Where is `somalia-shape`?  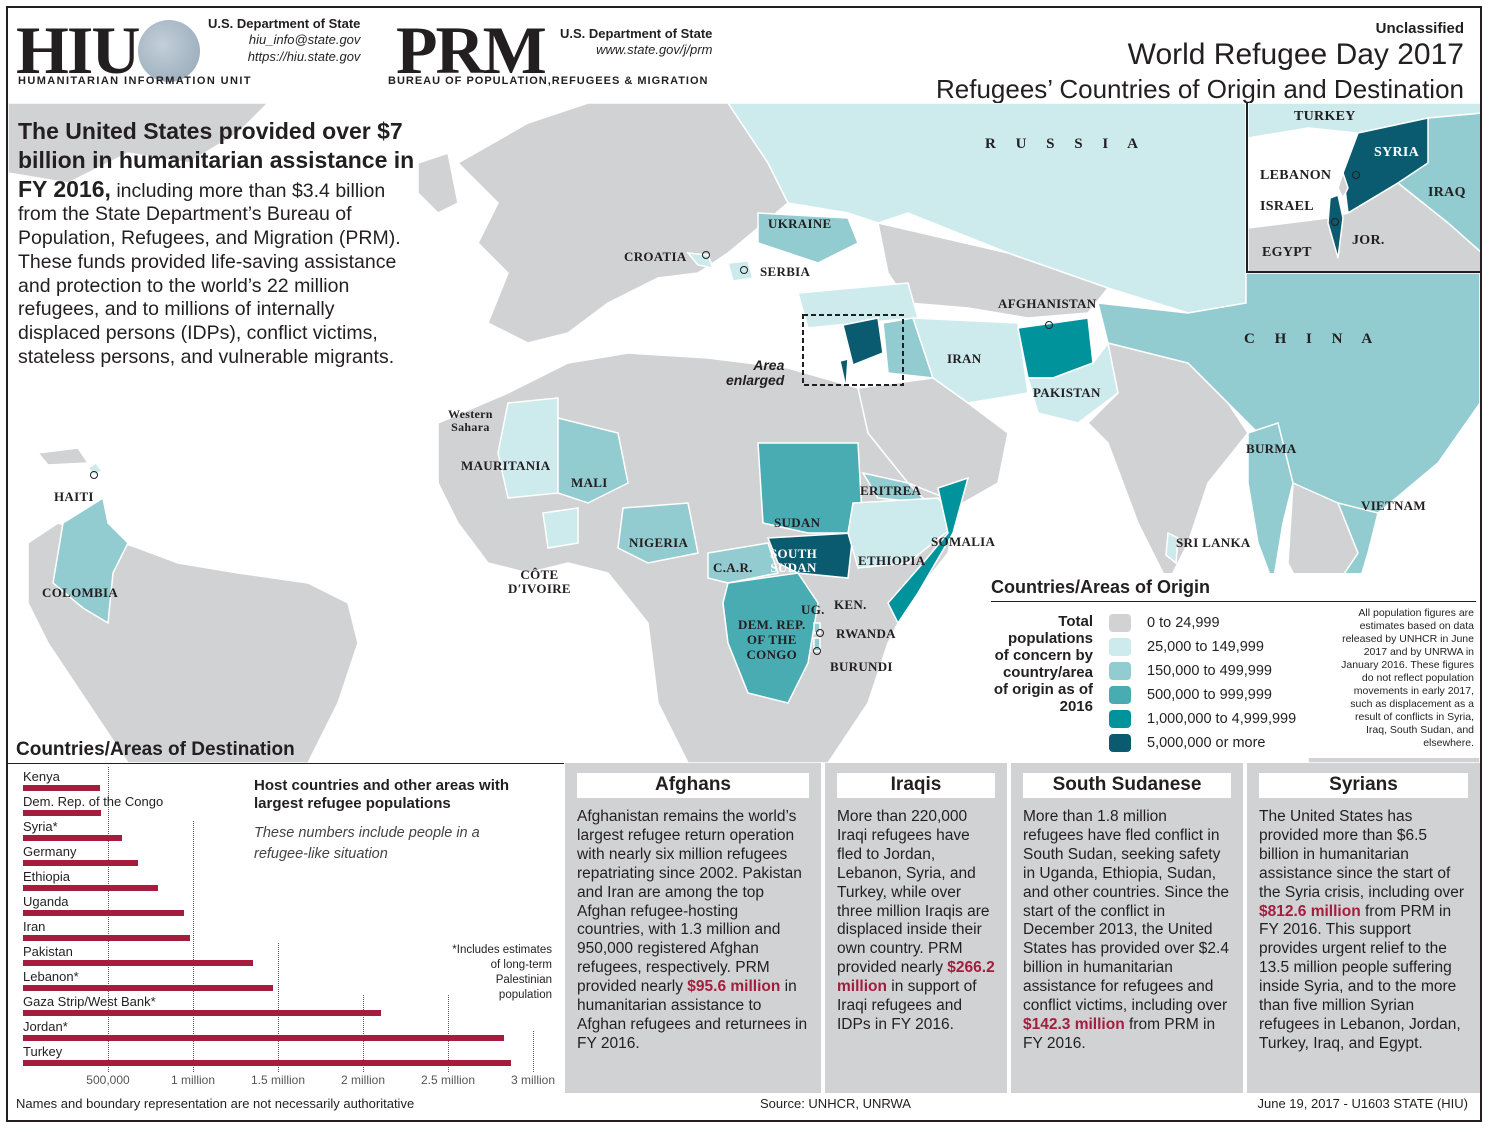
somalia-shape is located at coordinates (928, 550).